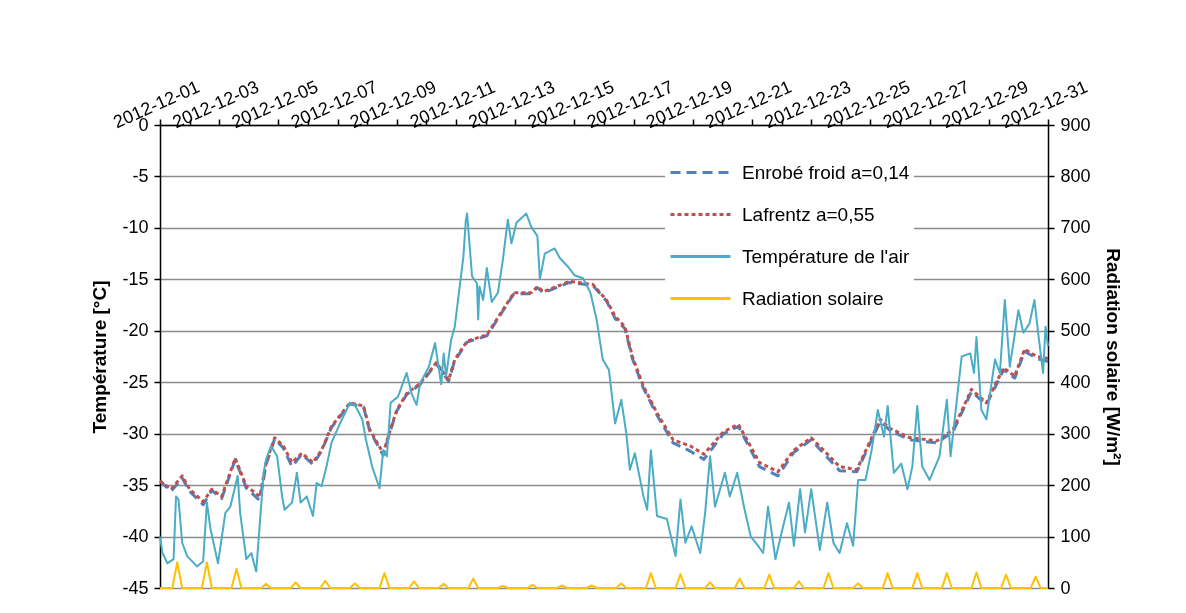  What do you see at coordinates (1075, 278) in the screenshot?
I see `y2-tick-label: 600` at bounding box center [1075, 278].